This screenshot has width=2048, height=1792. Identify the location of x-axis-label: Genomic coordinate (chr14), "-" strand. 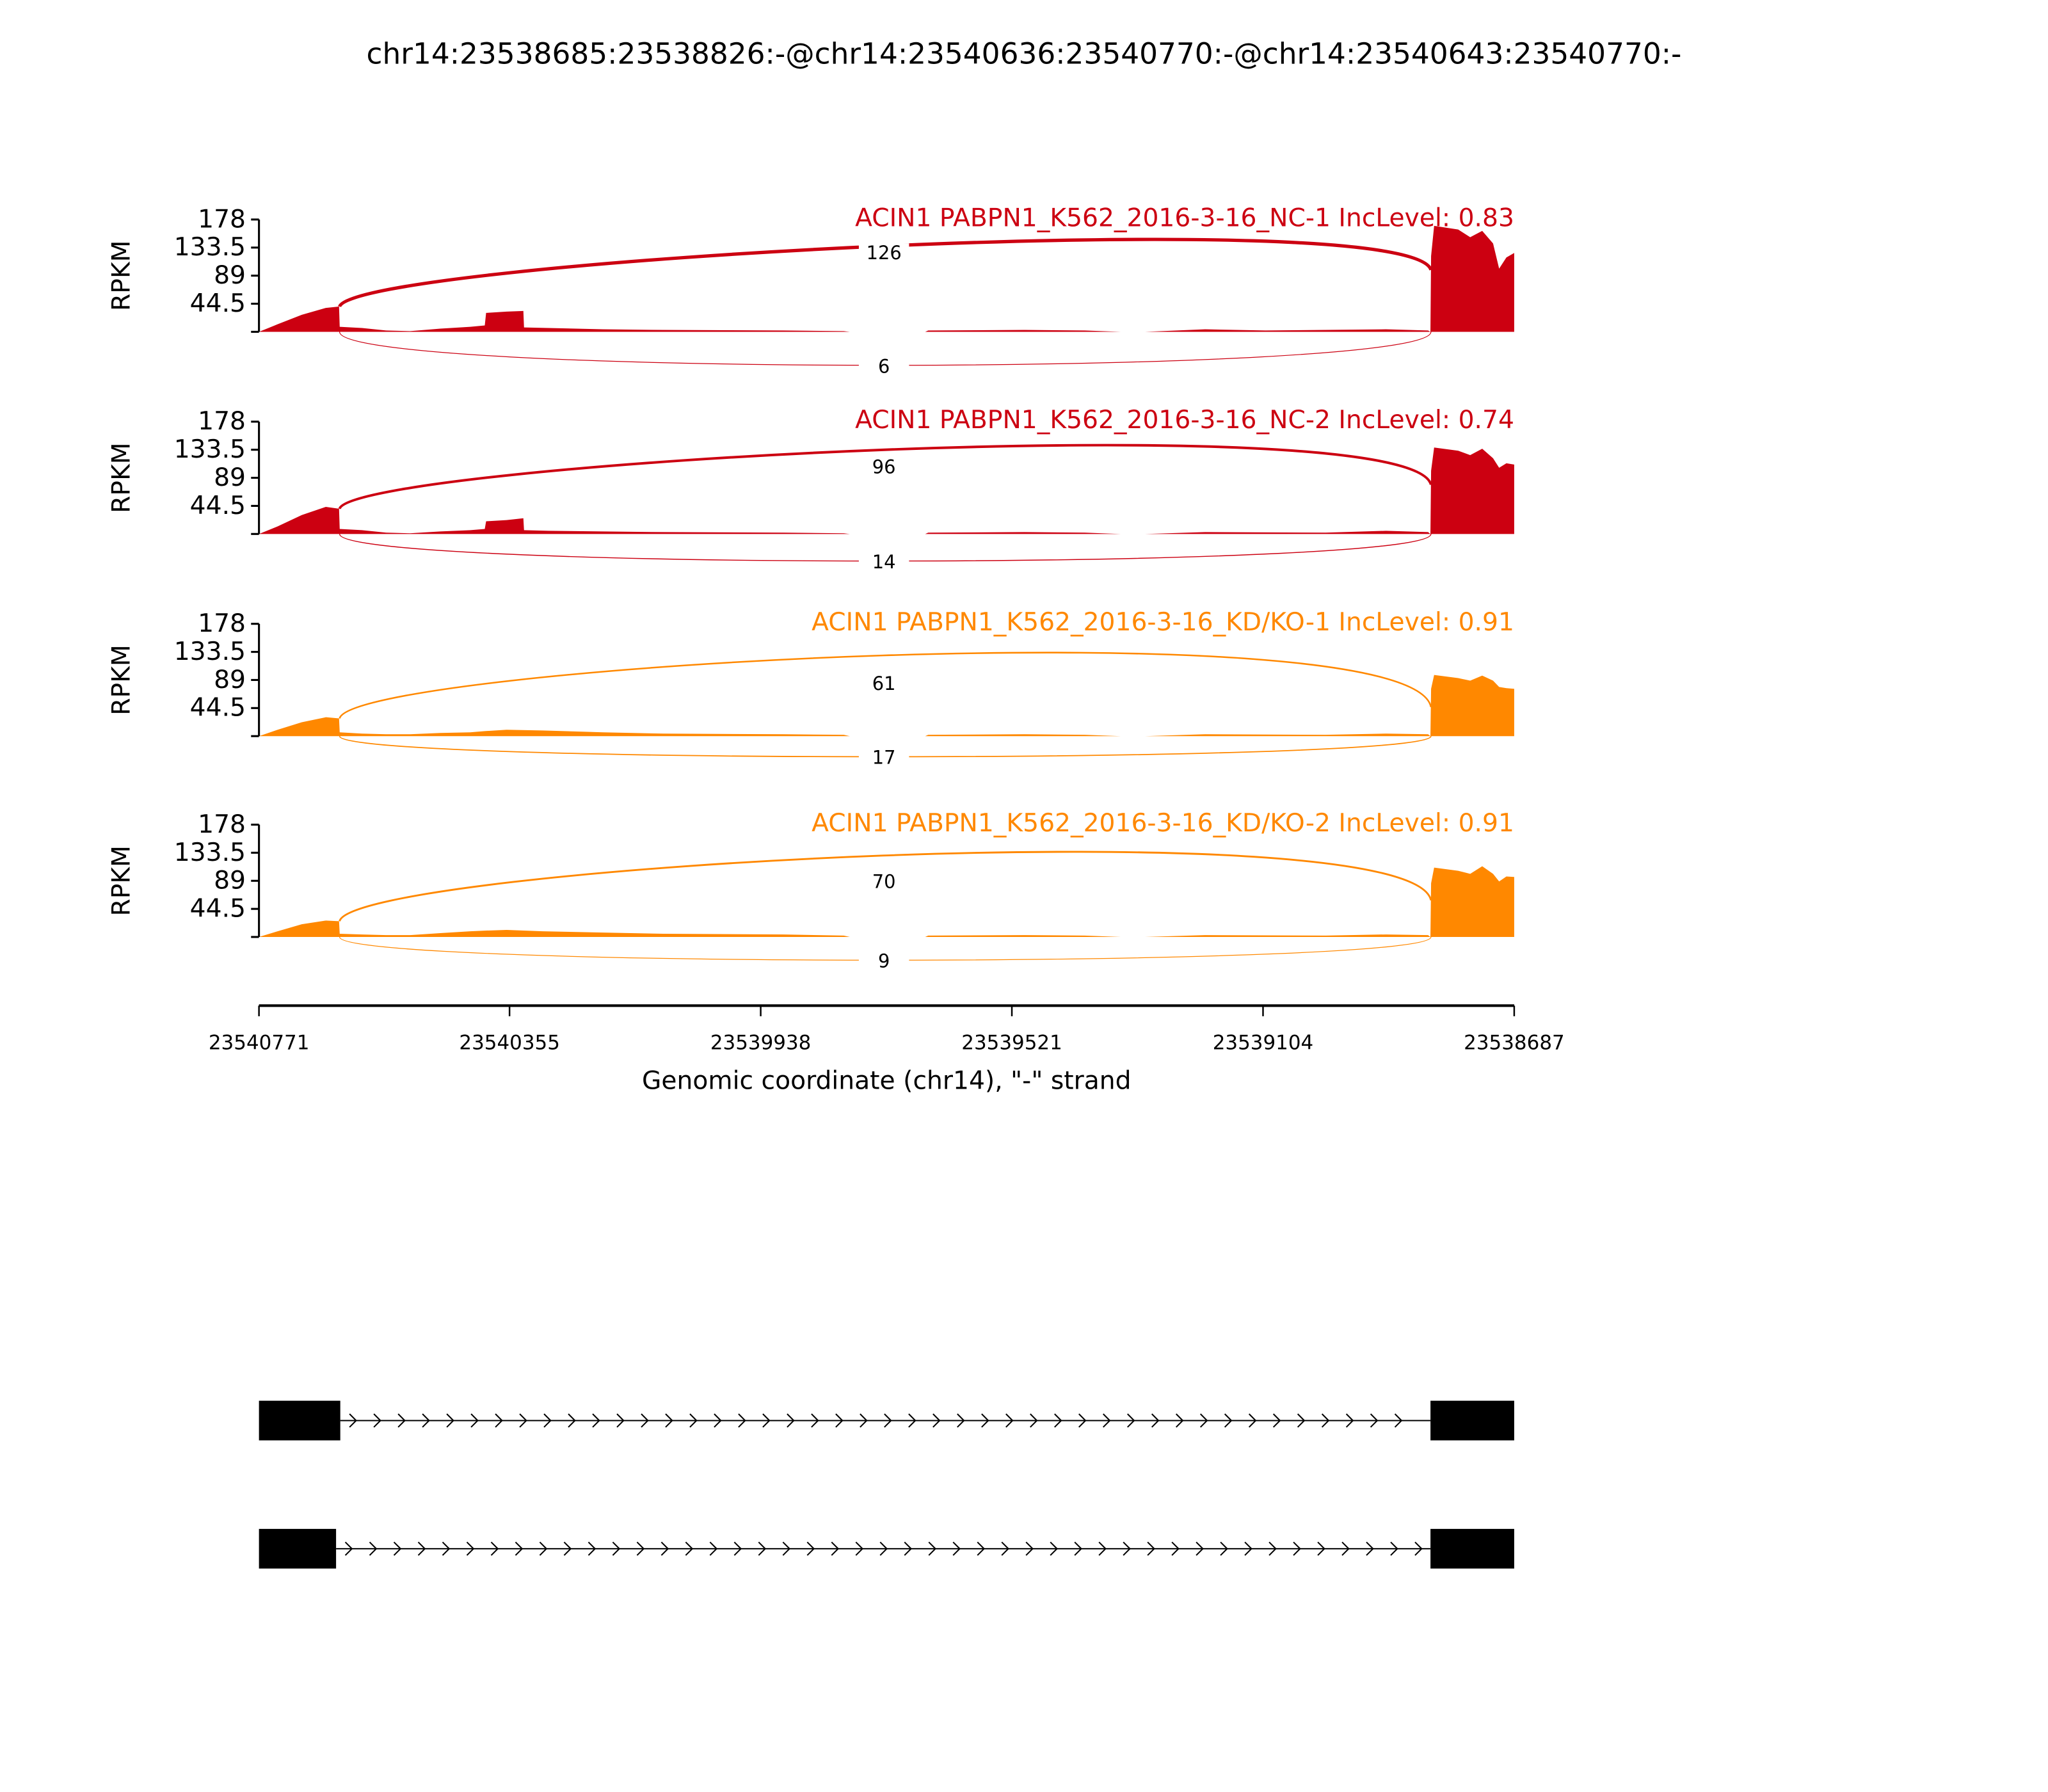
(887, 1080).